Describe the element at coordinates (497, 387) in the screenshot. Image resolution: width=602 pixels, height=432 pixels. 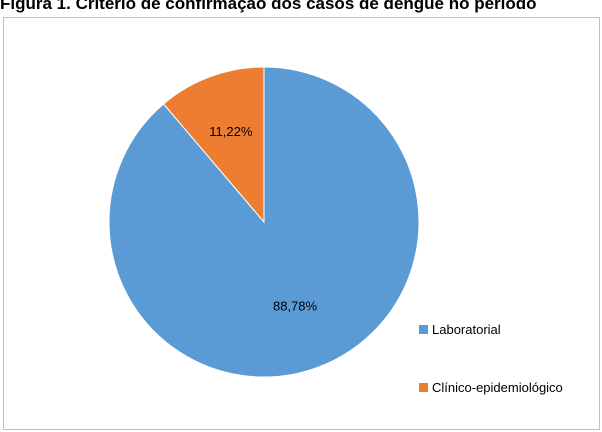
I see `legend-label-2: Clínico-epidemiológico` at that location.